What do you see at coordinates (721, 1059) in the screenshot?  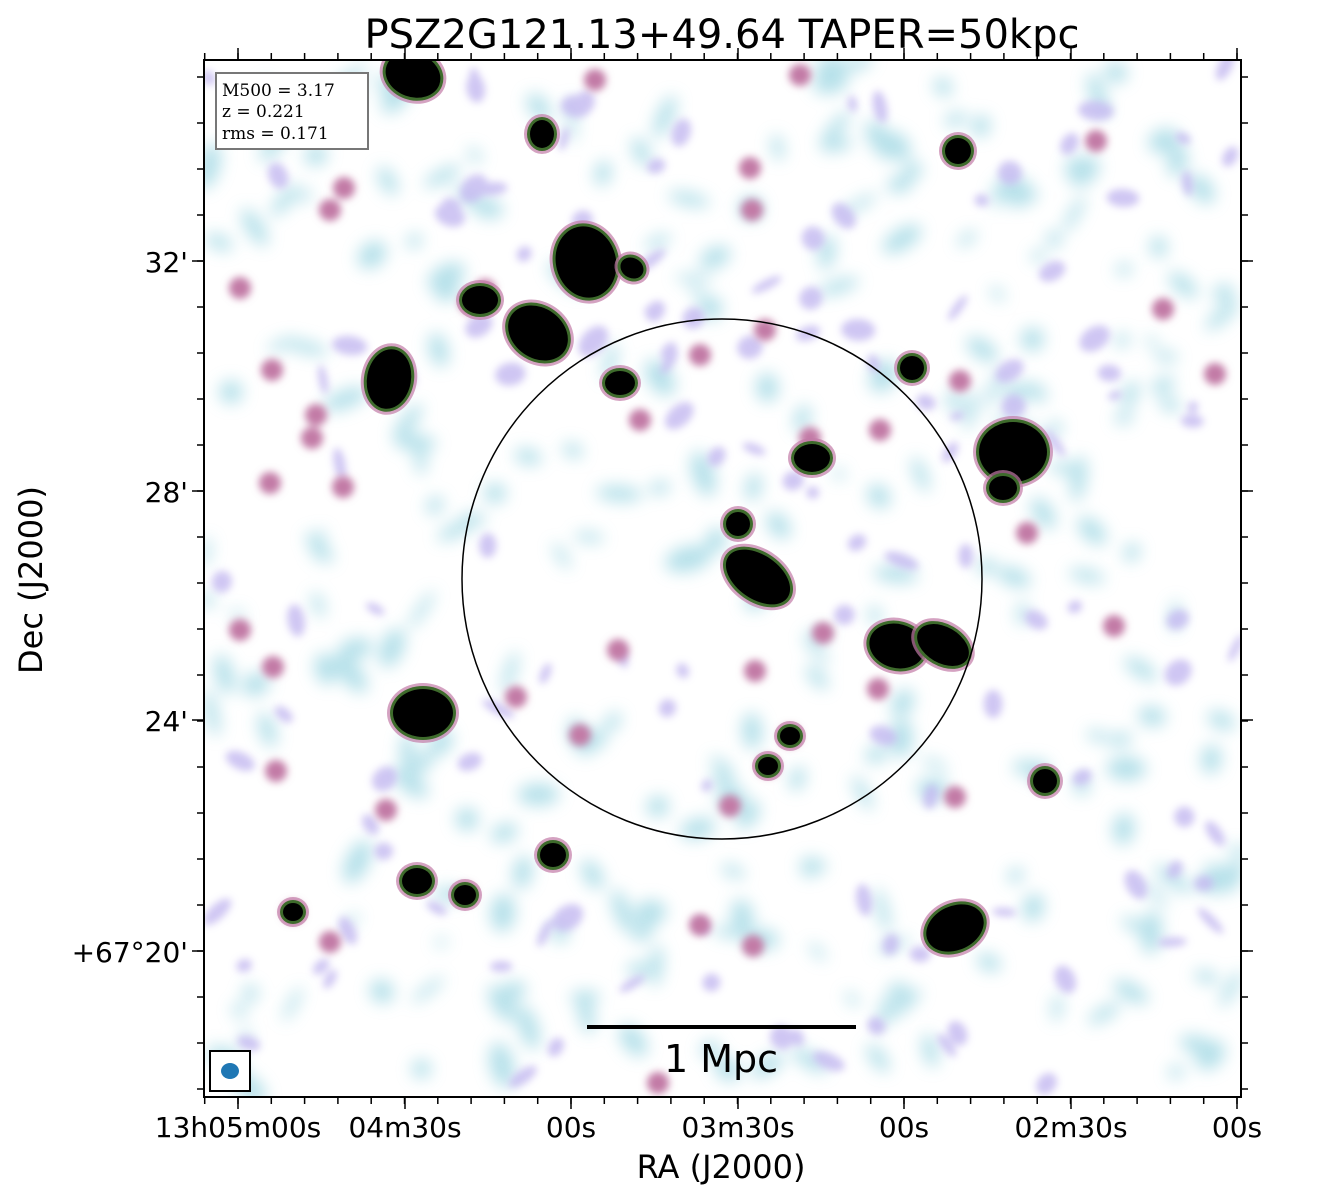 I see `scale-bar-label: 1 Mpc` at bounding box center [721, 1059].